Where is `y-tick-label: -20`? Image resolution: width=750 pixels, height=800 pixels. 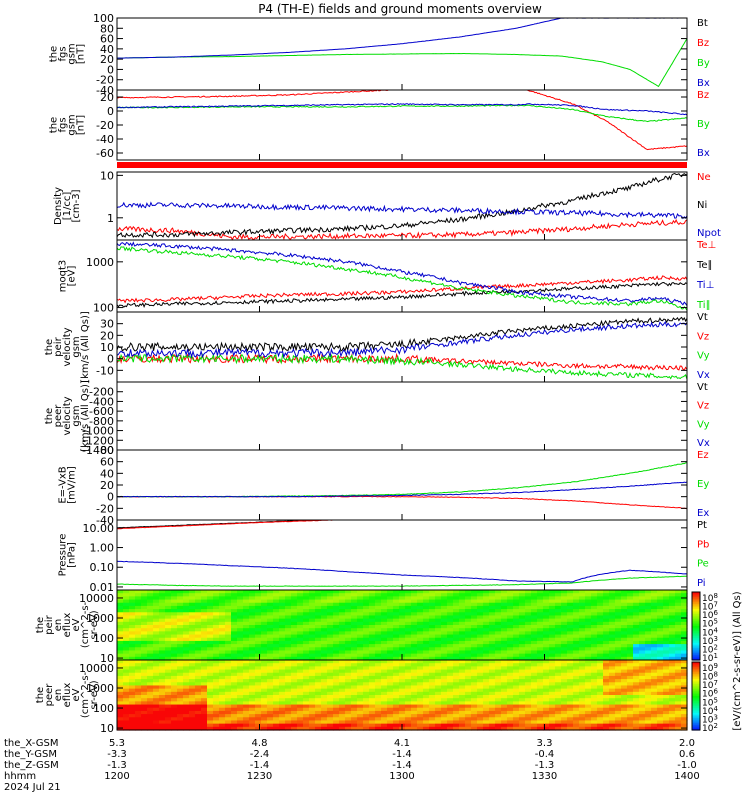
y-tick-label: -20 is located at coordinates (105, 508).